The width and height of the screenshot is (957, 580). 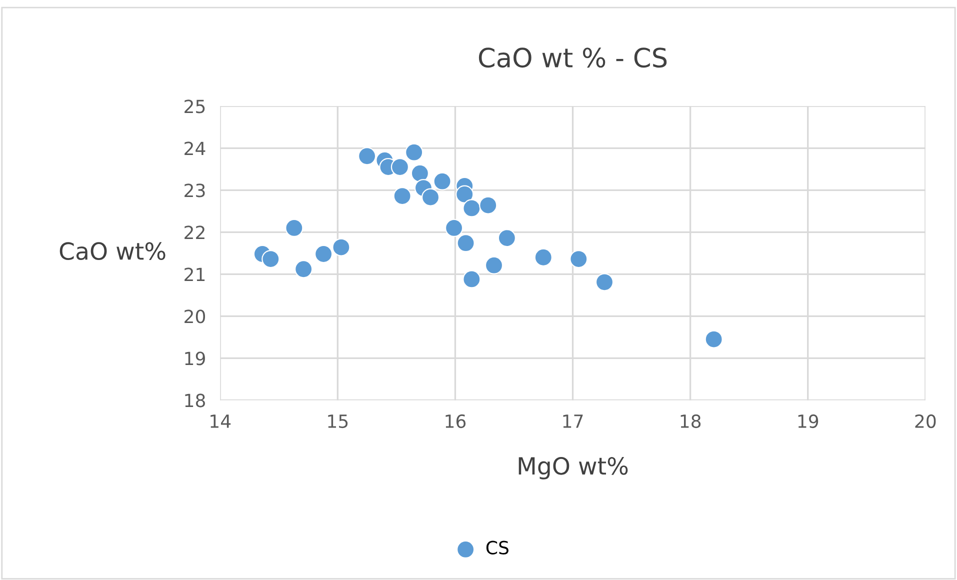 I want to click on y-axis-title: CaO wt%, so click(x=113, y=251).